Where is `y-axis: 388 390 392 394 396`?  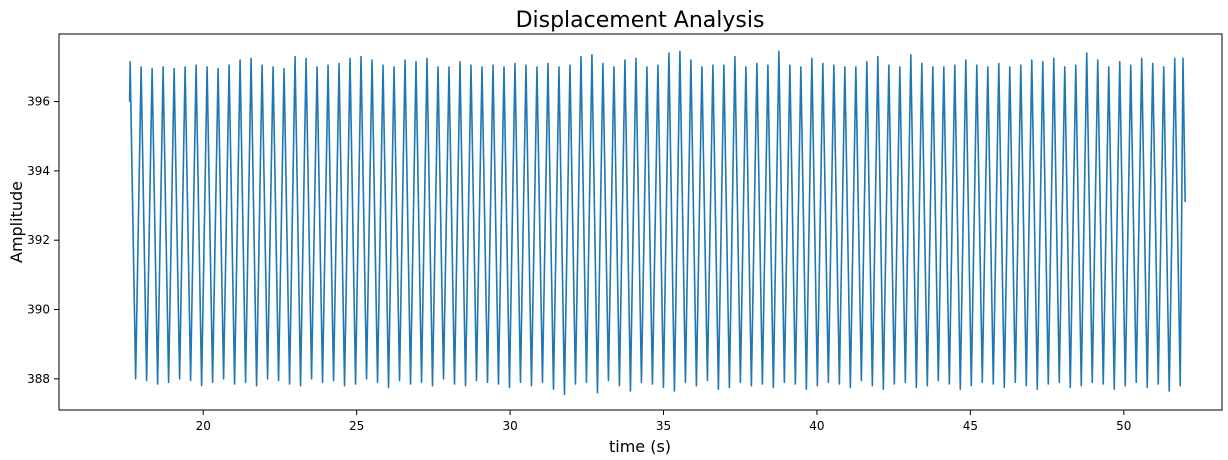
y-axis: 388 390 392 394 396 is located at coordinates (43, 240).